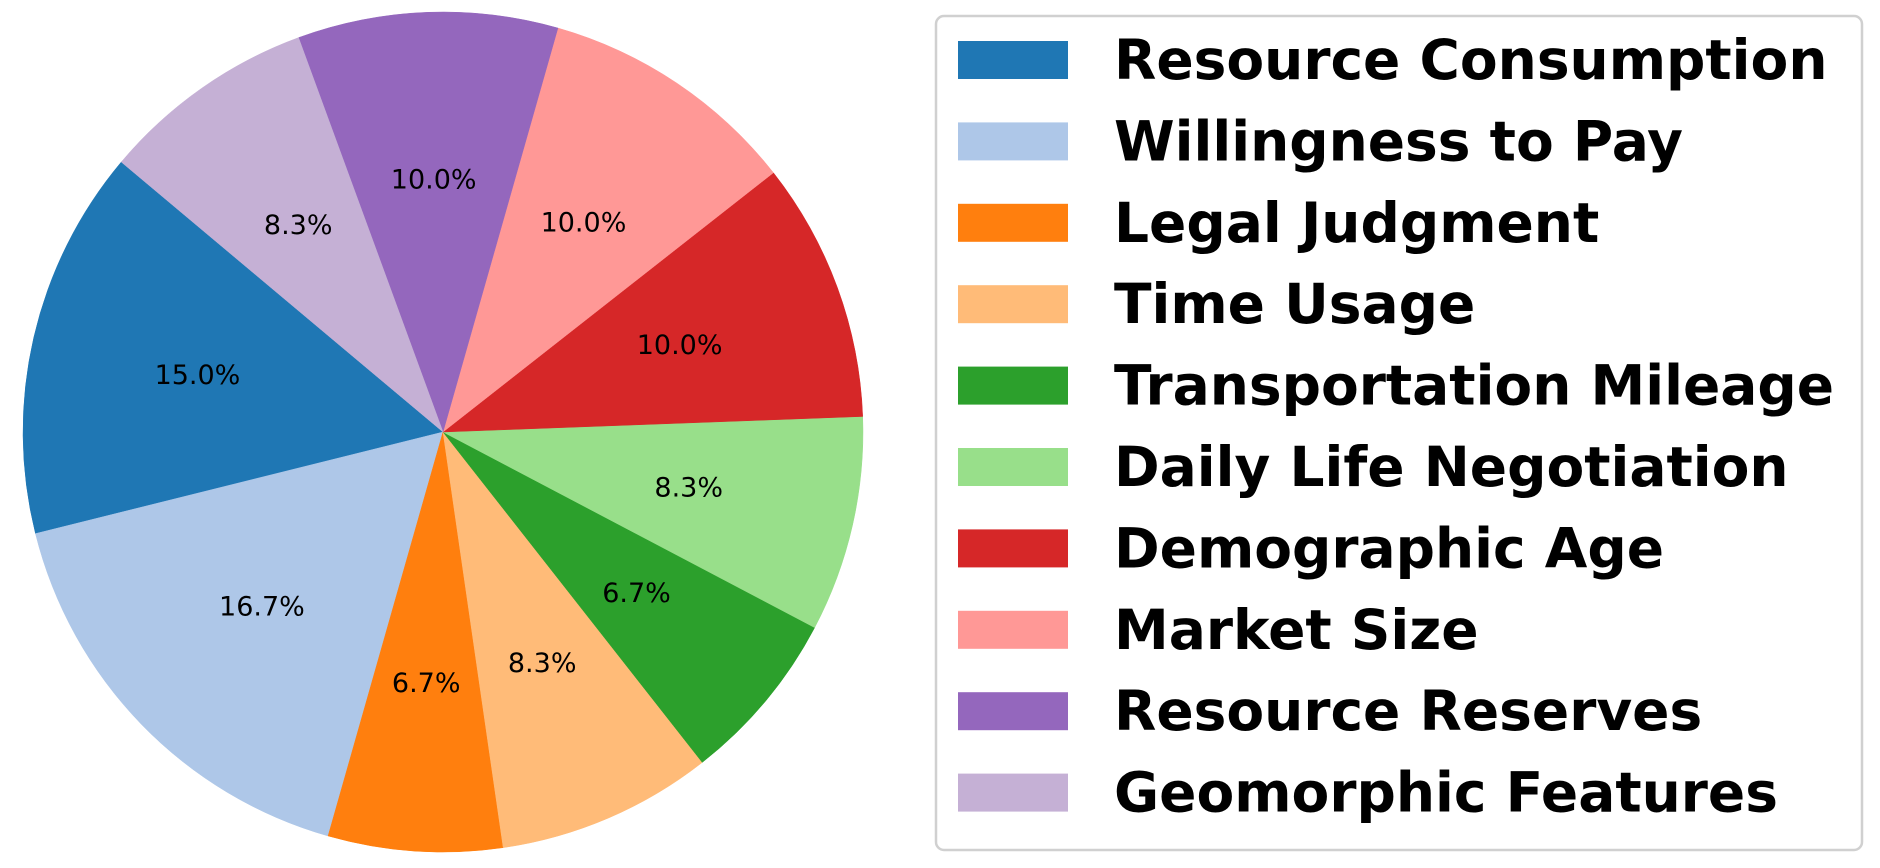 The height and width of the screenshot is (868, 1880). What do you see at coordinates (1474, 386) in the screenshot?
I see `legend-label: Transportation Mileage` at bounding box center [1474, 386].